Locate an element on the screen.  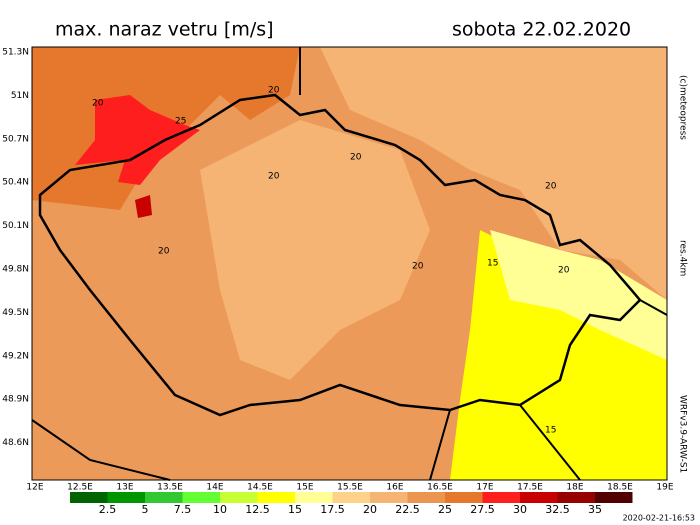
colorbar-label: 27.5 is located at coordinates (482, 509).